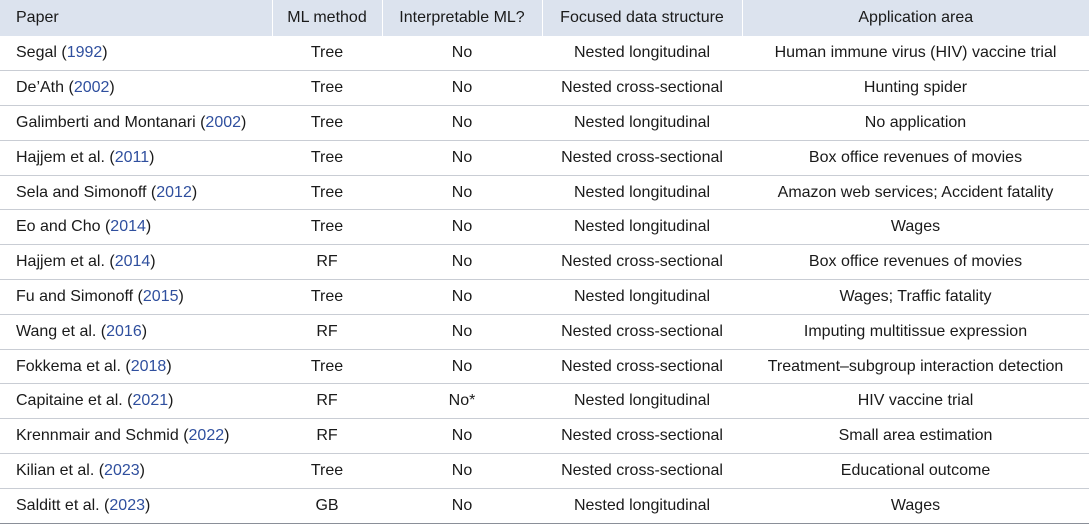  Describe the element at coordinates (915, 192) in the screenshot. I see `application-area-cell: Amazon web services; Accident fatality` at that location.